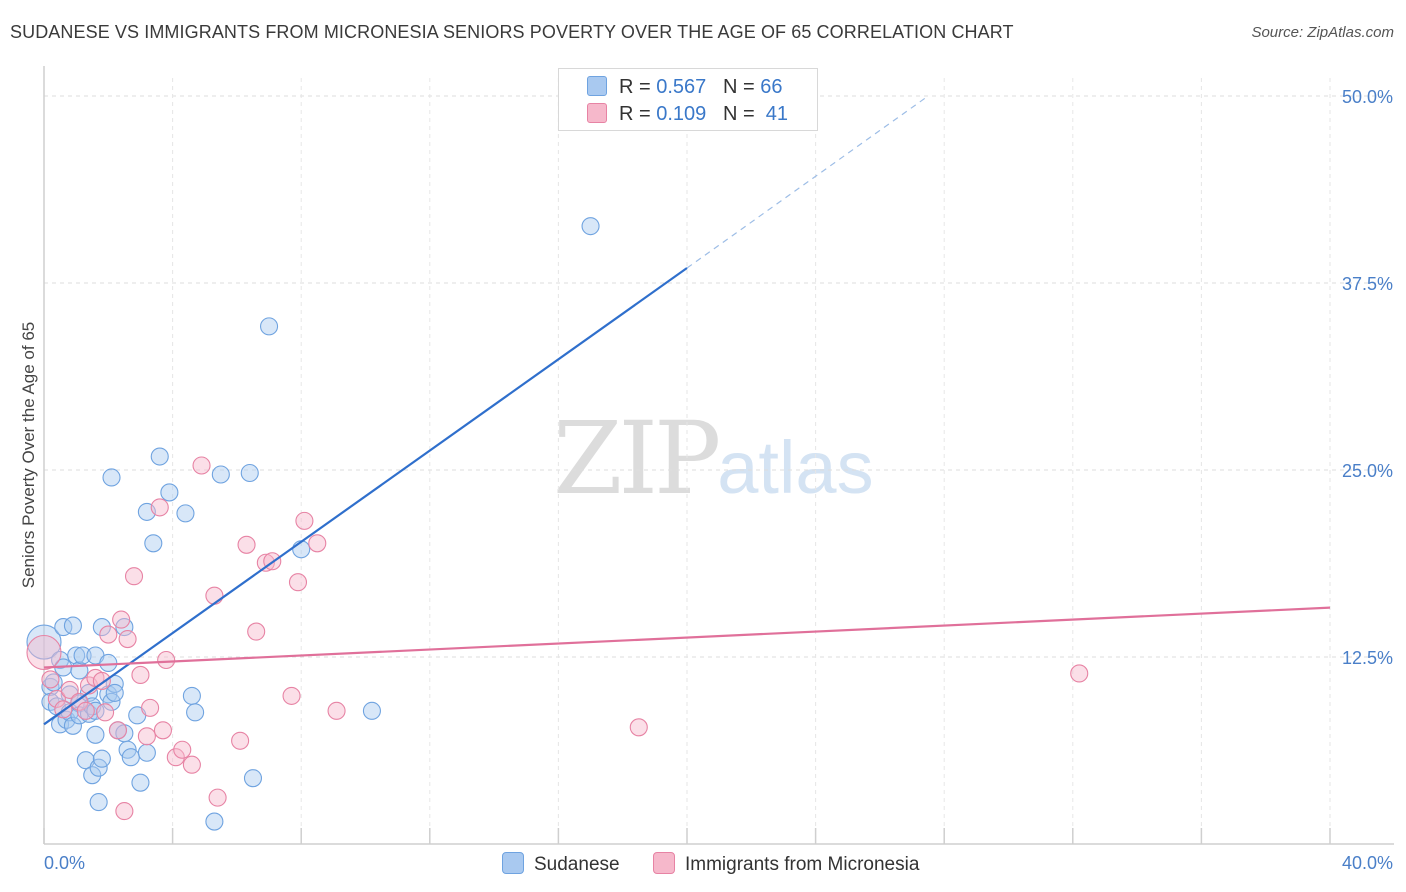  What do you see at coordinates (513, 863) in the screenshot?
I see `series-swatch-sudanese` at bounding box center [513, 863].